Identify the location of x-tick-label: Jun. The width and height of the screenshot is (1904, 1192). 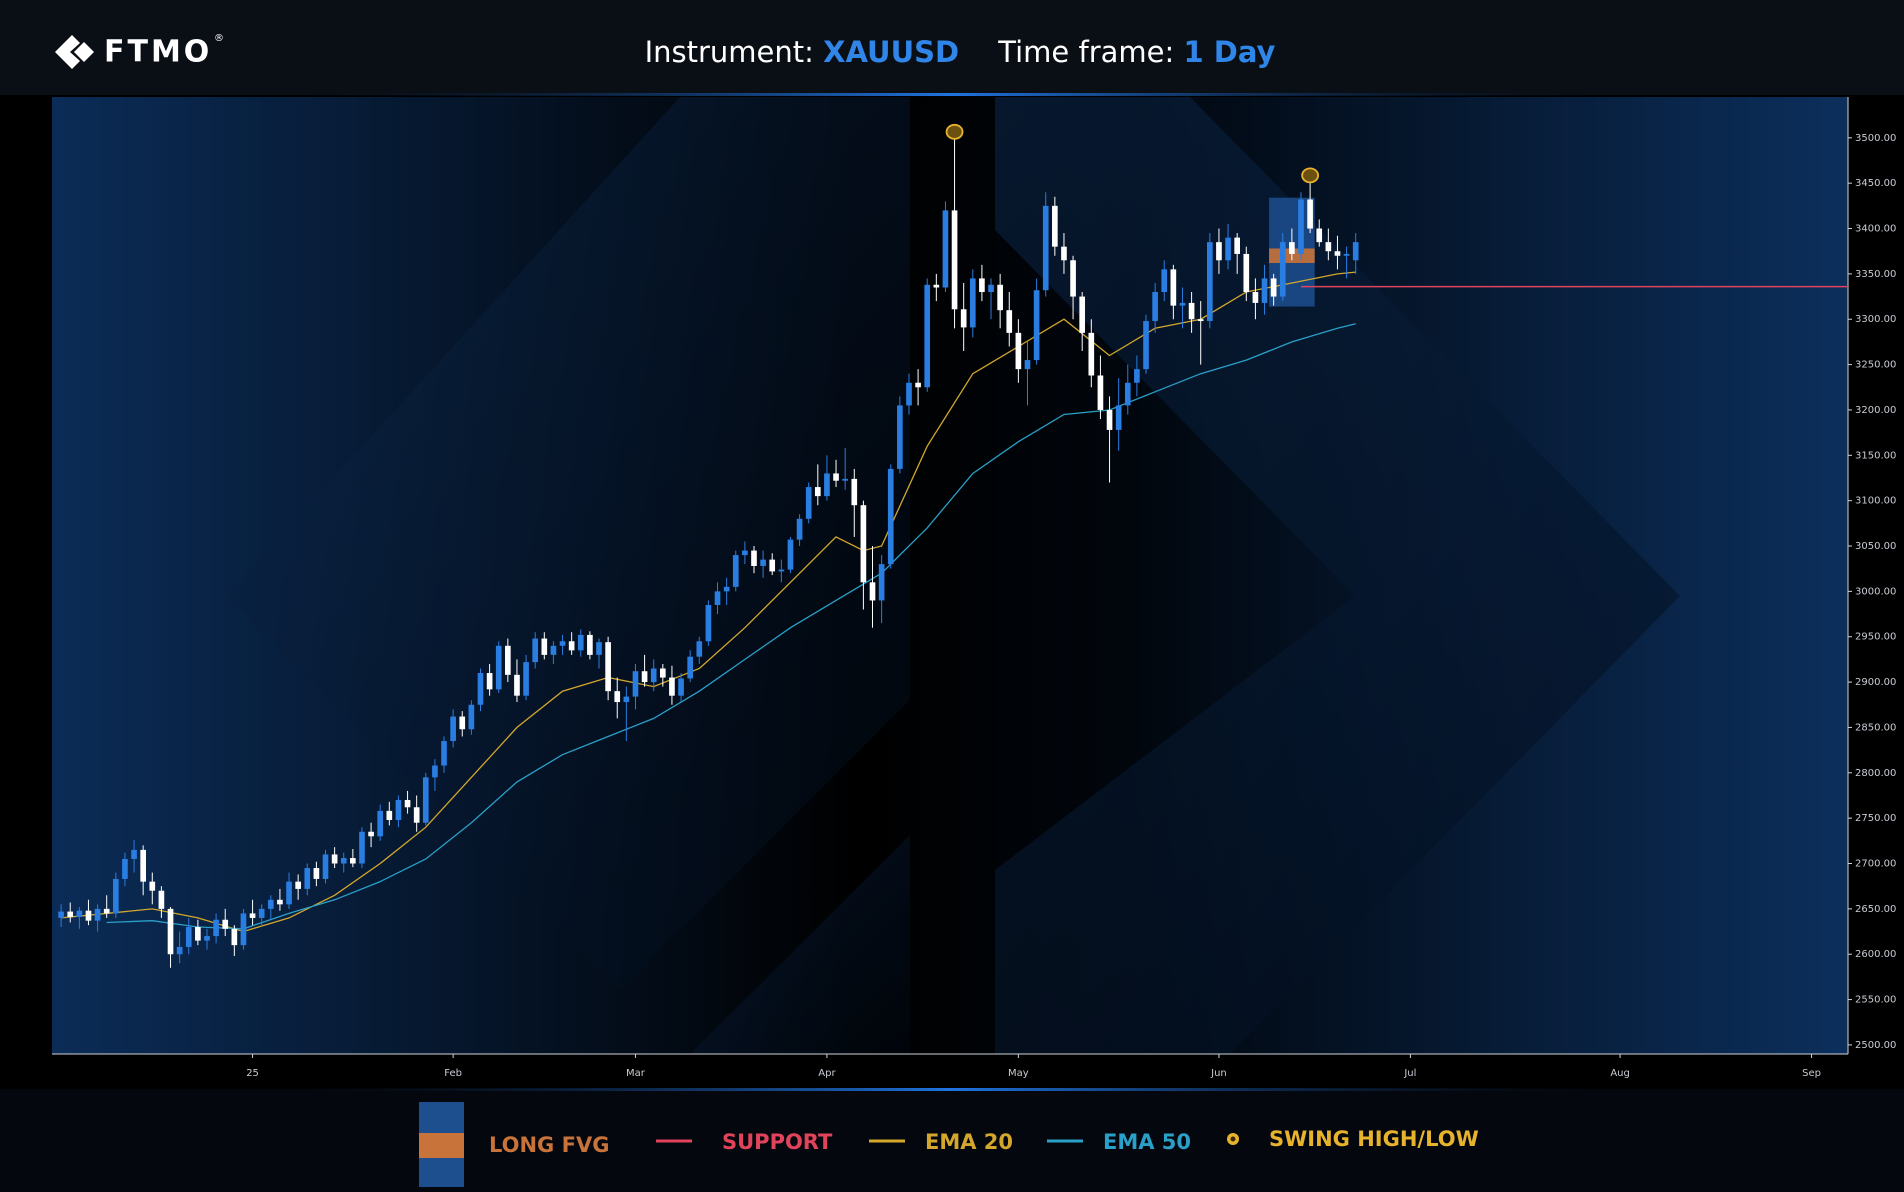
(1218, 1073).